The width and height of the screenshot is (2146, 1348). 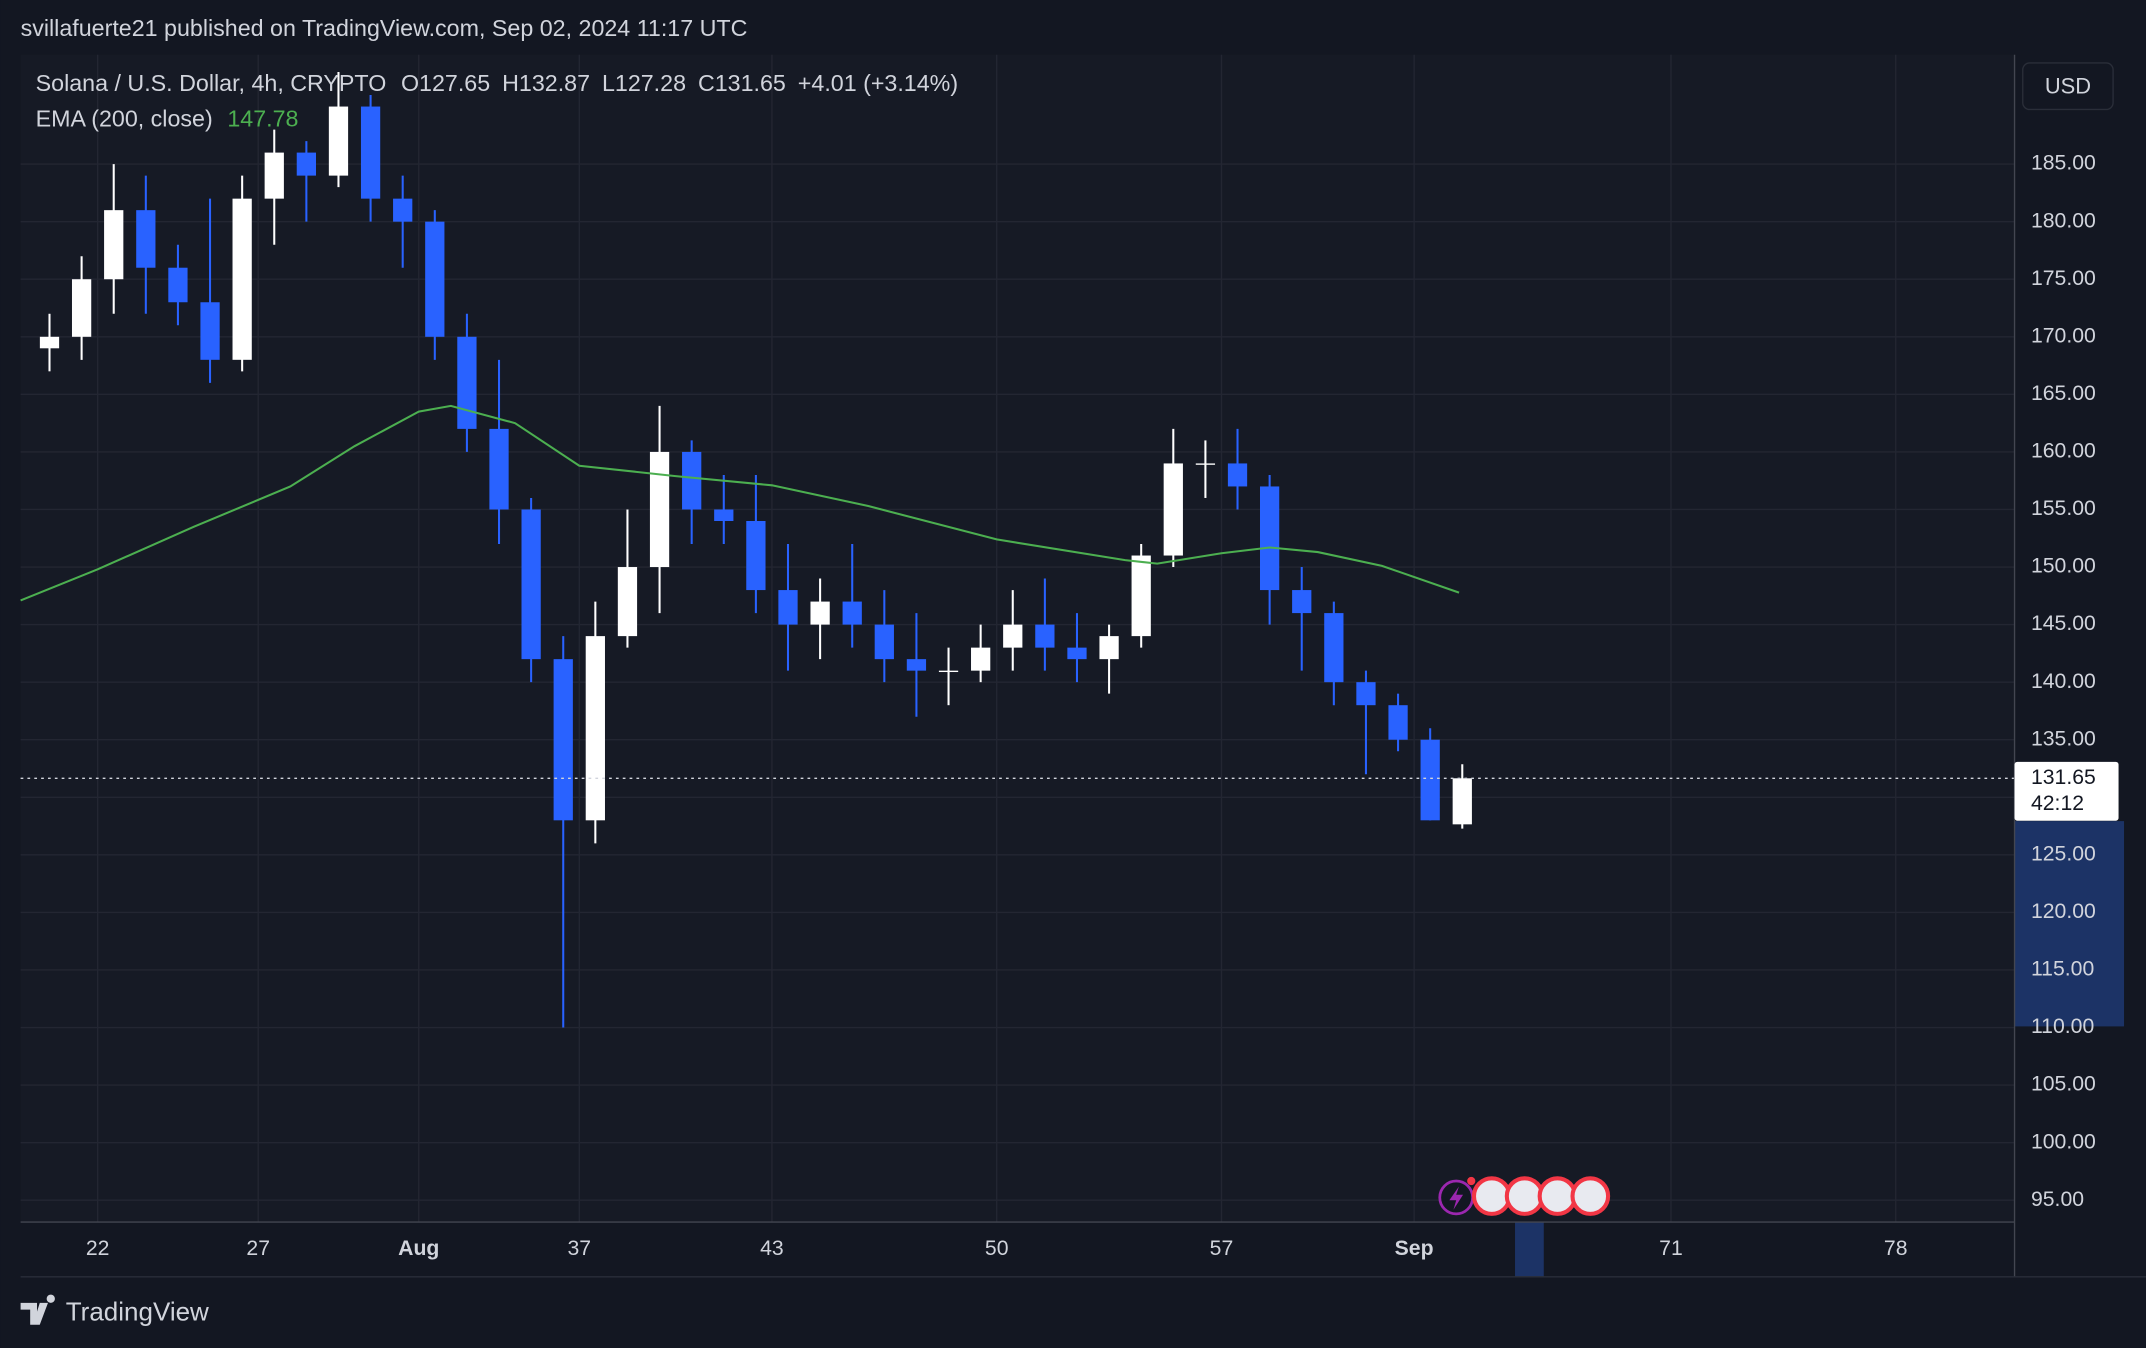 What do you see at coordinates (1222, 1248) in the screenshot?
I see `x-tick-label: 57` at bounding box center [1222, 1248].